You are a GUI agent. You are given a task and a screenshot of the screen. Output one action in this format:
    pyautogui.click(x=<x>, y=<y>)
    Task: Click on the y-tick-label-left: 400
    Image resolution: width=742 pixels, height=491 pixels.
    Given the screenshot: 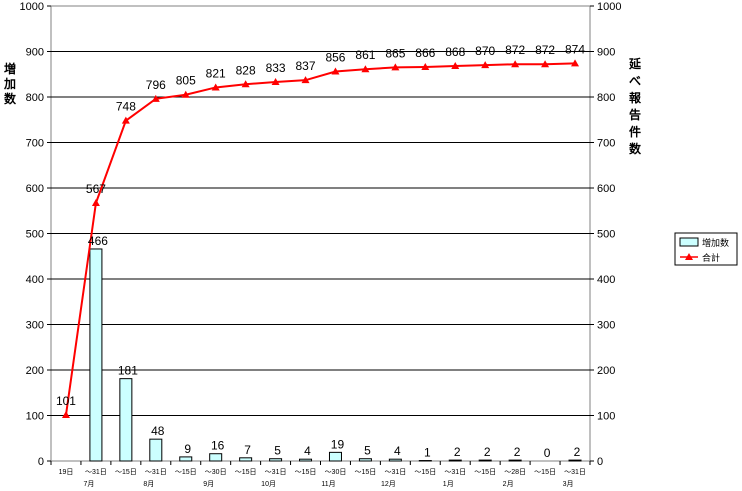 What is the action you would take?
    pyautogui.click(x=35, y=280)
    